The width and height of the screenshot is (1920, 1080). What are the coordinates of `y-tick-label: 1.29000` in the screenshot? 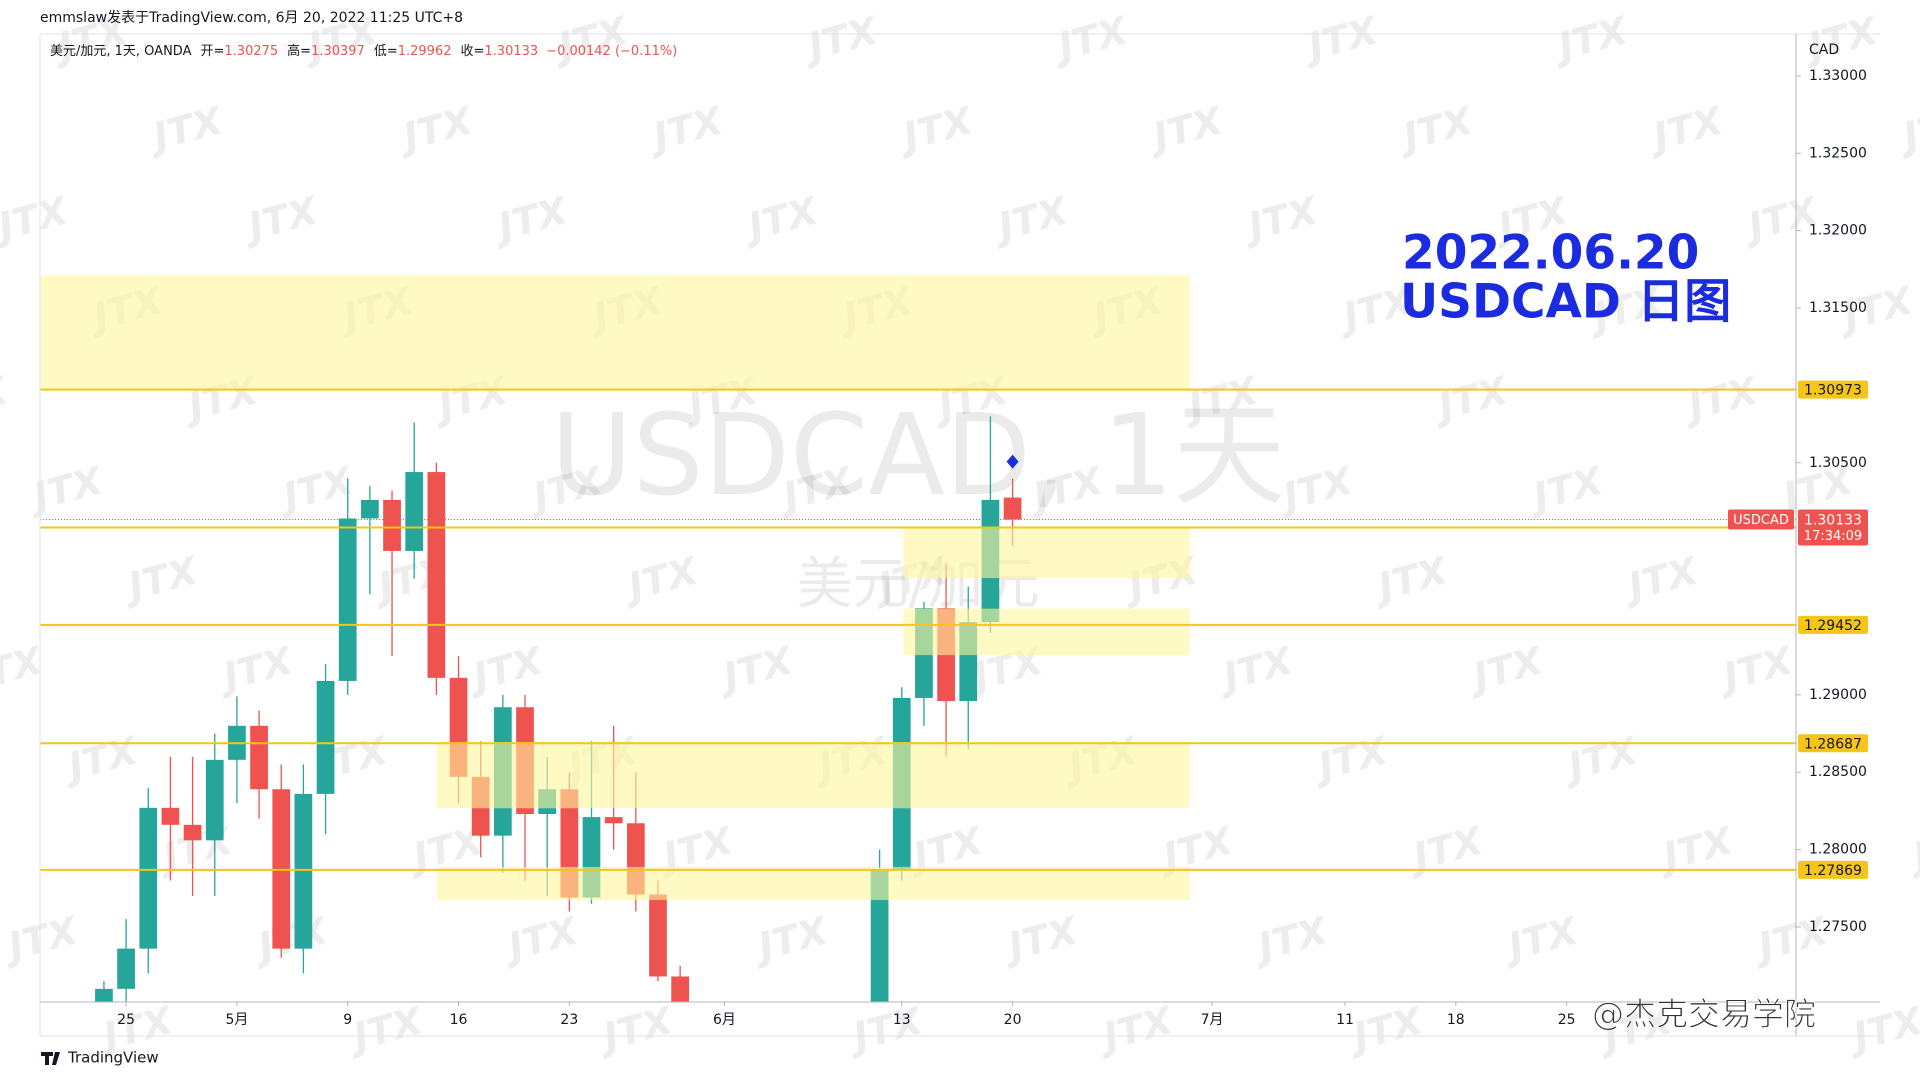 It's located at (1838, 695).